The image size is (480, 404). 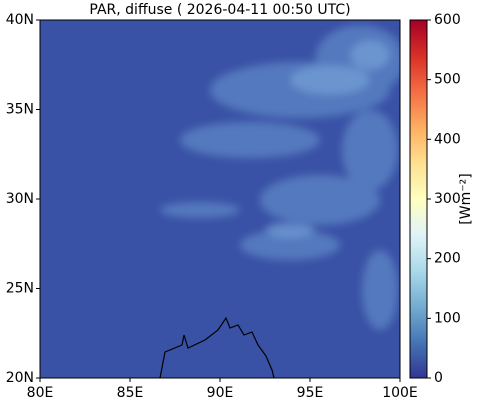 What do you see at coordinates (20, 199) in the screenshot?
I see `y-tick-label: 30N` at bounding box center [20, 199].